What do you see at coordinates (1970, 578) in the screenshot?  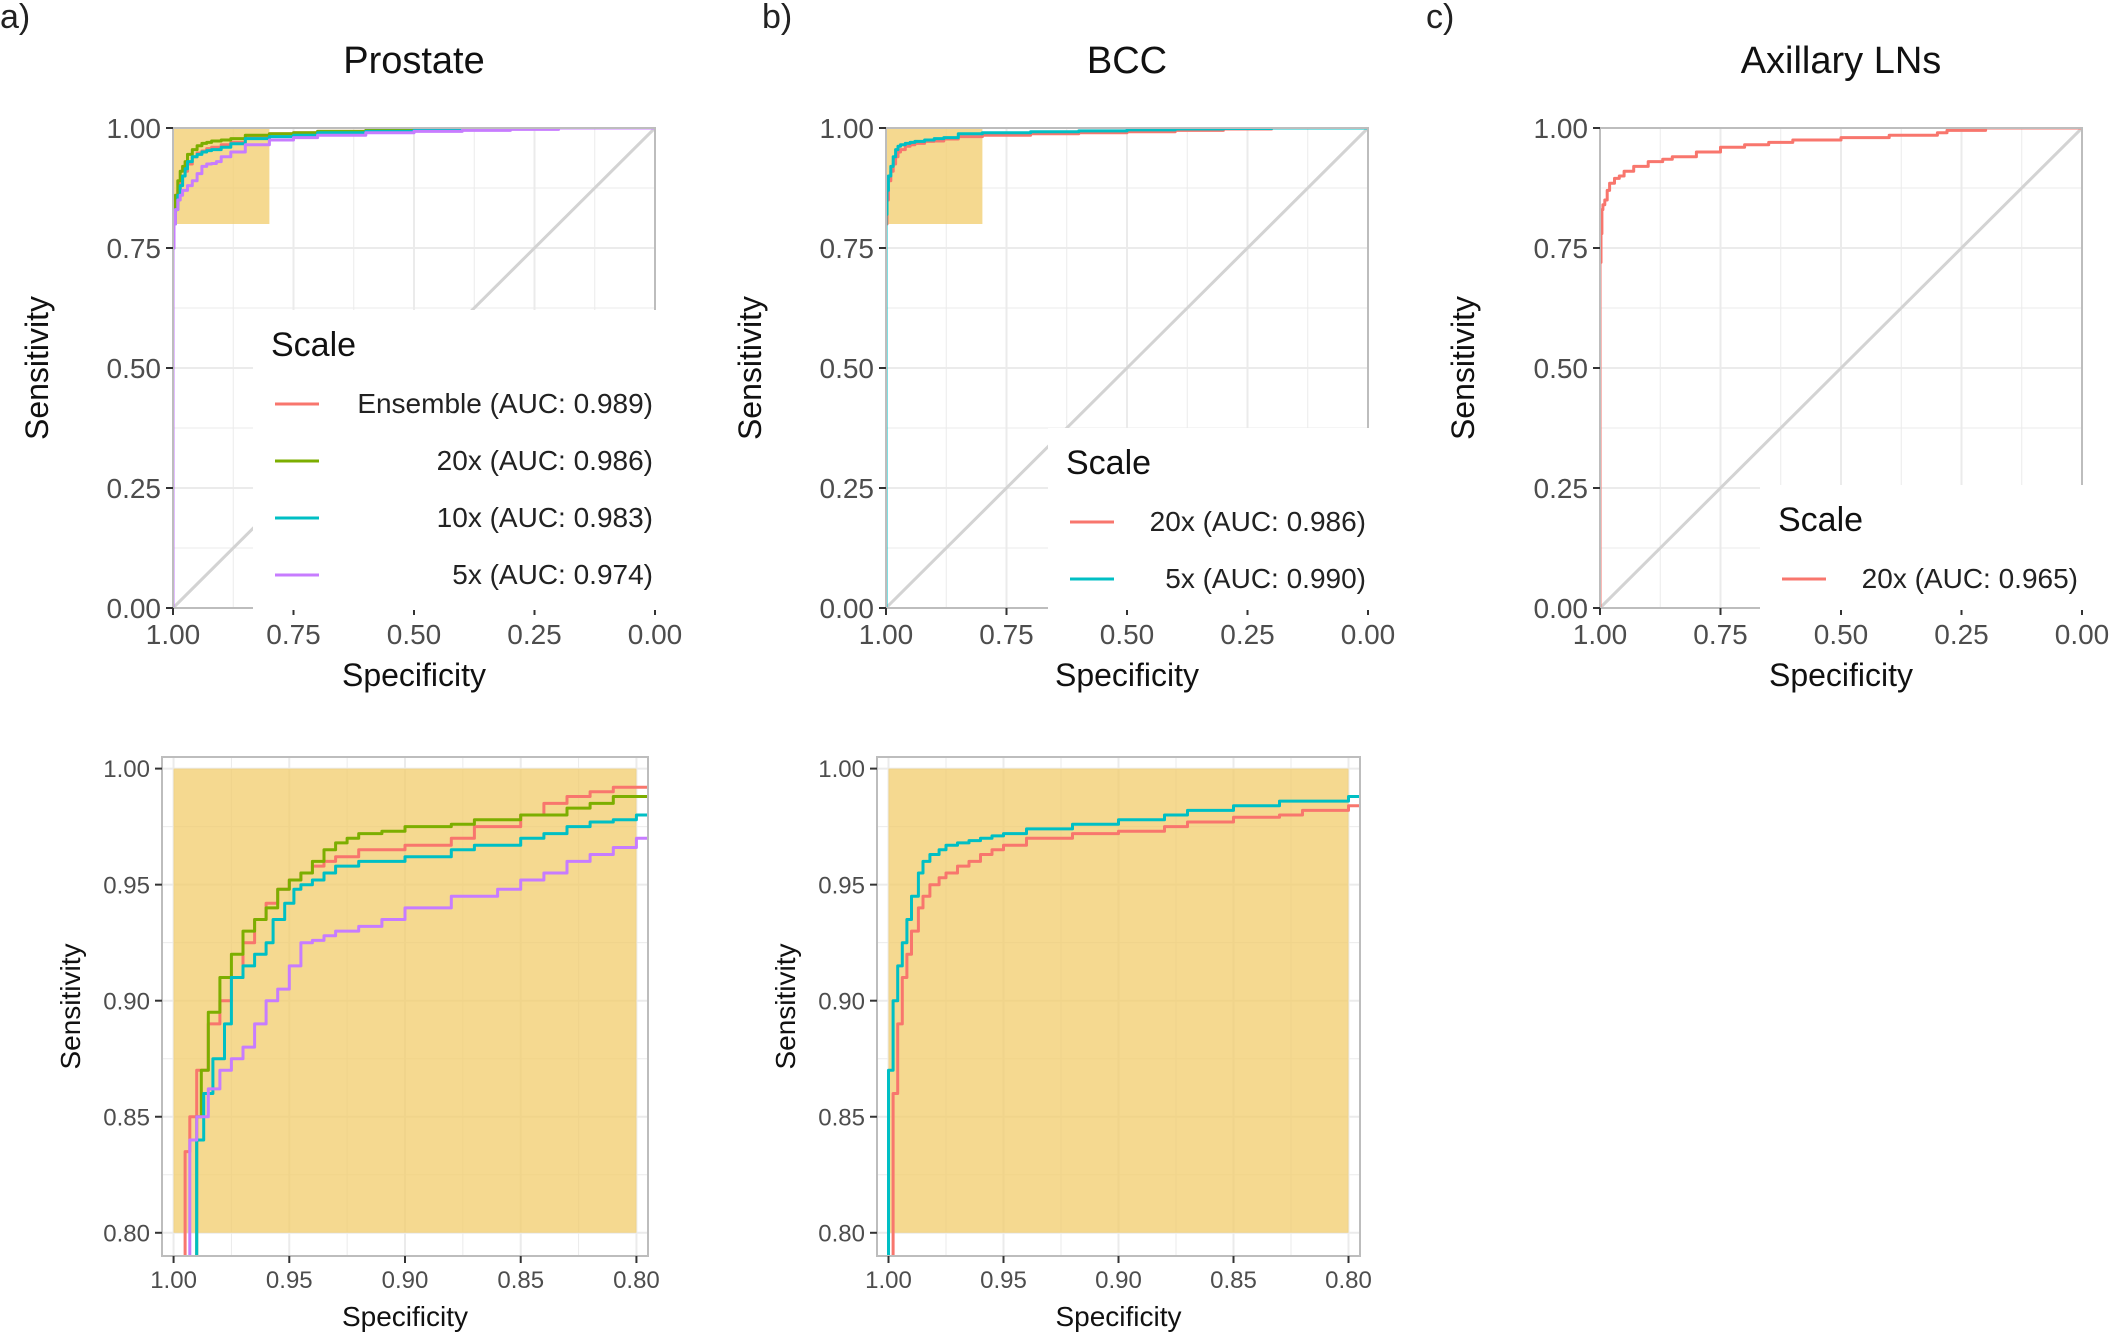 I see `legend-label-0: 20x (AUC: 0.965)` at bounding box center [1970, 578].